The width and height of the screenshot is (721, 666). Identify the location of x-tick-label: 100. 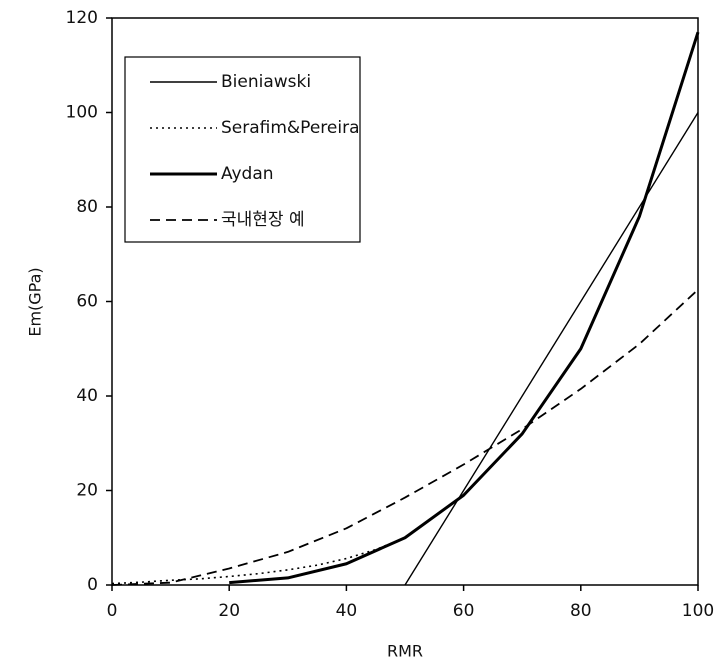
(698, 611).